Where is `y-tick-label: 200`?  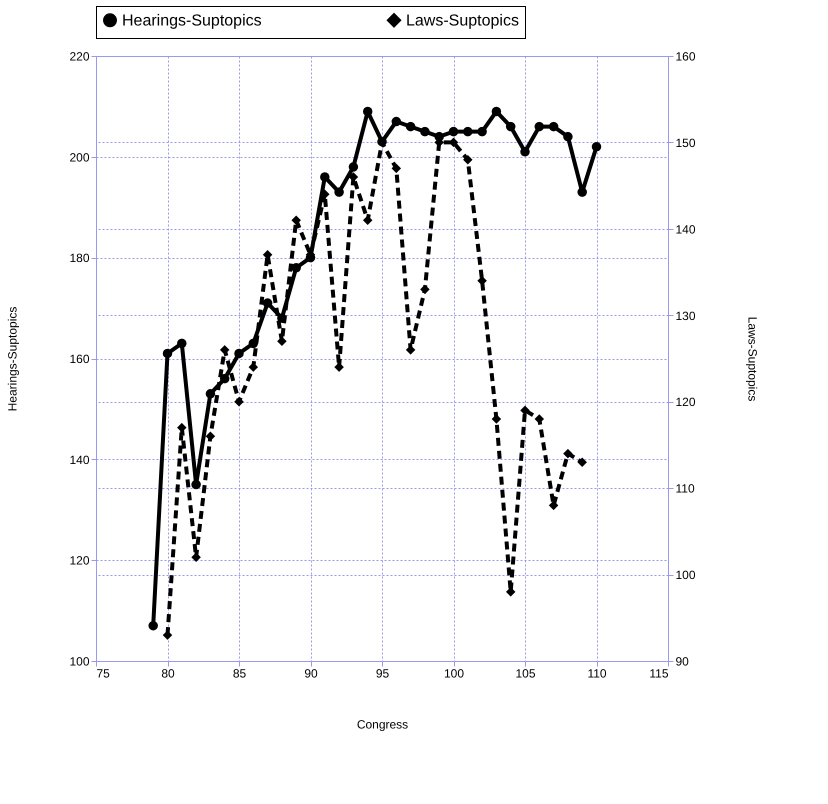 y-tick-label: 200 is located at coordinates (79, 157).